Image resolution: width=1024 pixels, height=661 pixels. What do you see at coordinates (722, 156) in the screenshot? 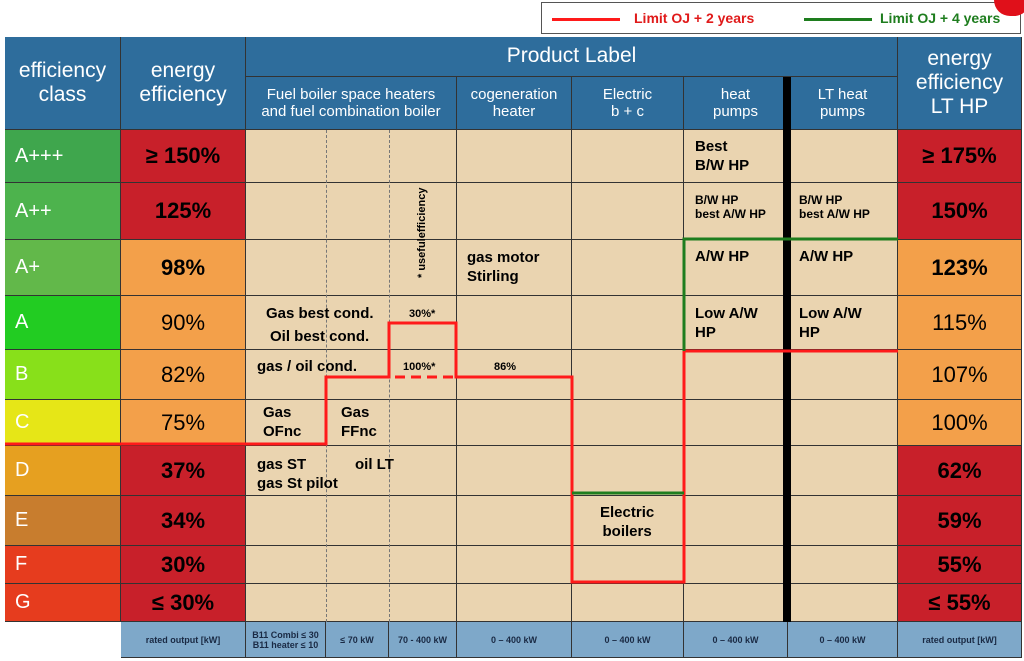
I see `label-best-bw-hp: Best B/W HP` at bounding box center [722, 156].